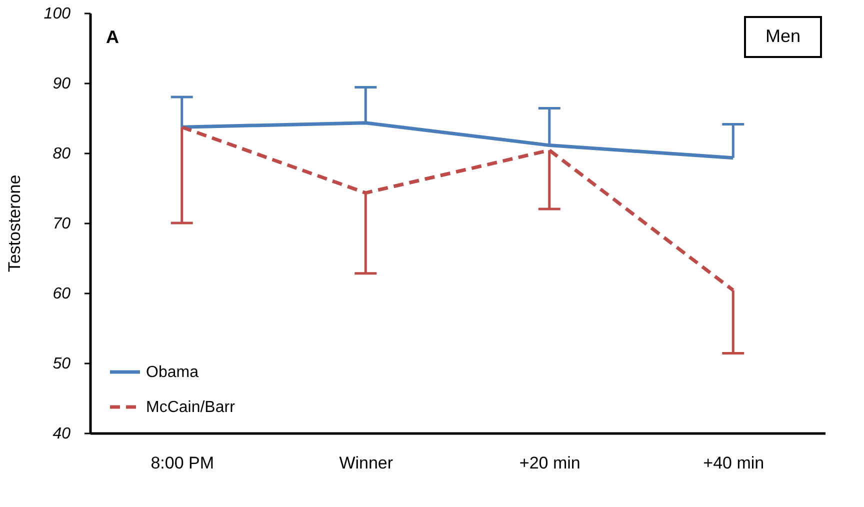 The width and height of the screenshot is (864, 507). What do you see at coordinates (549, 463) in the screenshot?
I see `x-tick-label: +20 min` at bounding box center [549, 463].